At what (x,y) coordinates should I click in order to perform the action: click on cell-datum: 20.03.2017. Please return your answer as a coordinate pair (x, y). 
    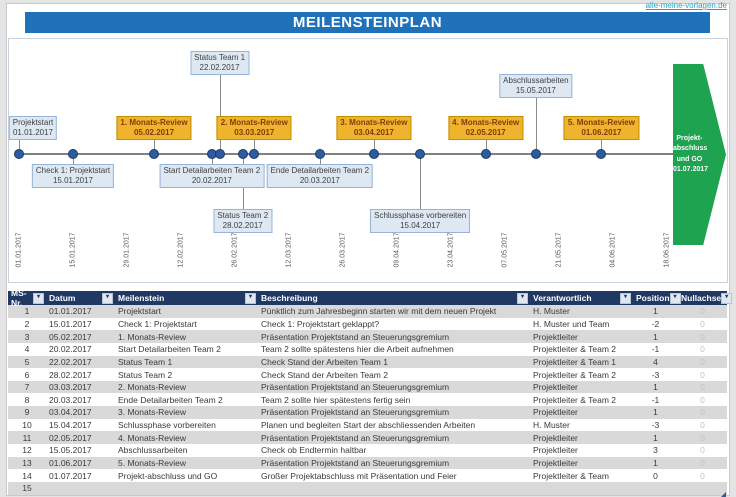
    Looking at the image, I should click on (70, 399).